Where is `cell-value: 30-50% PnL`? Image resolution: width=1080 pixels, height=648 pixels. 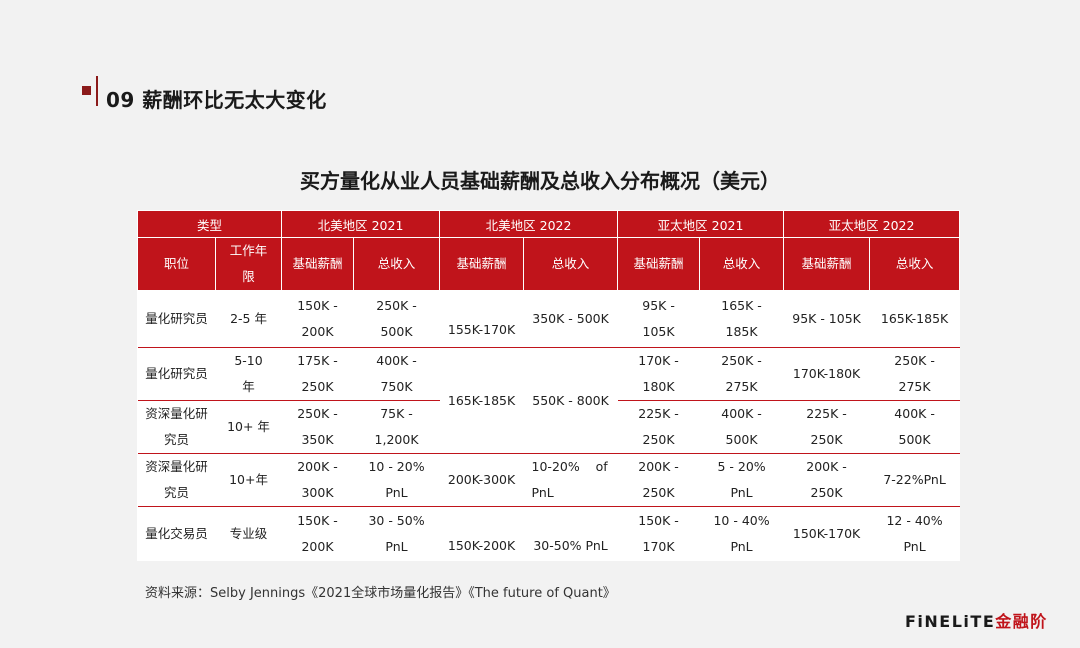 cell-value: 30-50% PnL is located at coordinates (570, 533).